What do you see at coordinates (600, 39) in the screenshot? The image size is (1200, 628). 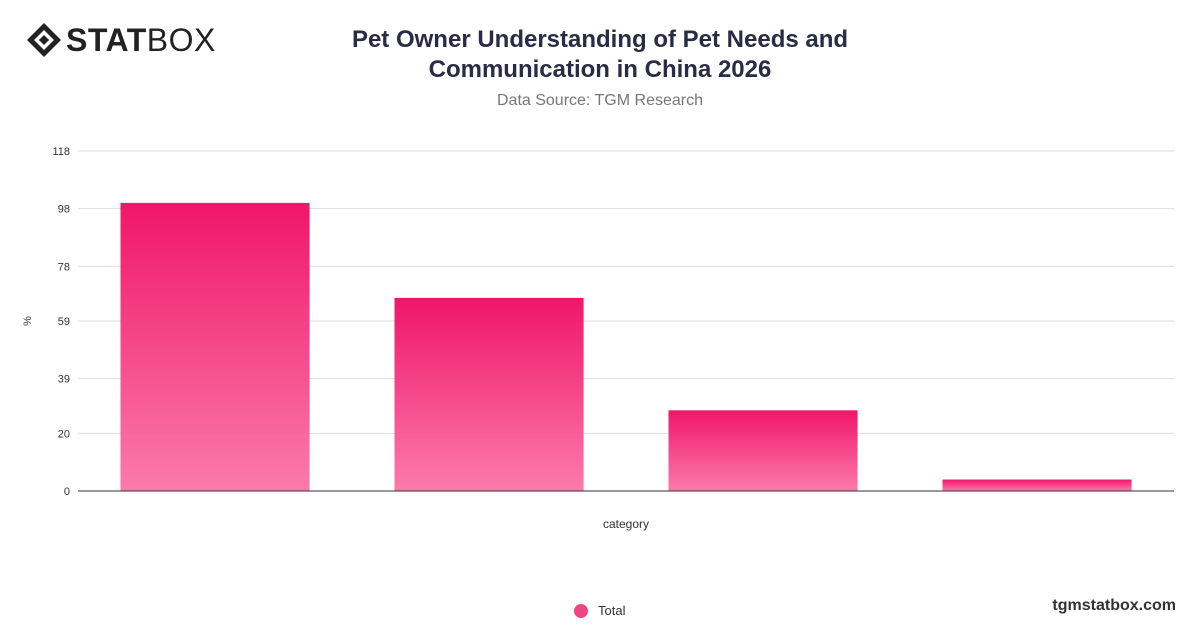 I see `chart-title-line-1: Pet Owner Understanding of Pet Needs and` at bounding box center [600, 39].